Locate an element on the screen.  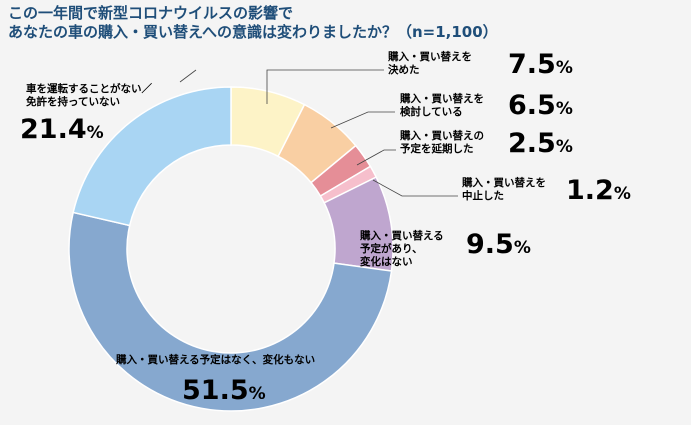
slice-unit-cancelled: % is located at coordinates (622, 194).